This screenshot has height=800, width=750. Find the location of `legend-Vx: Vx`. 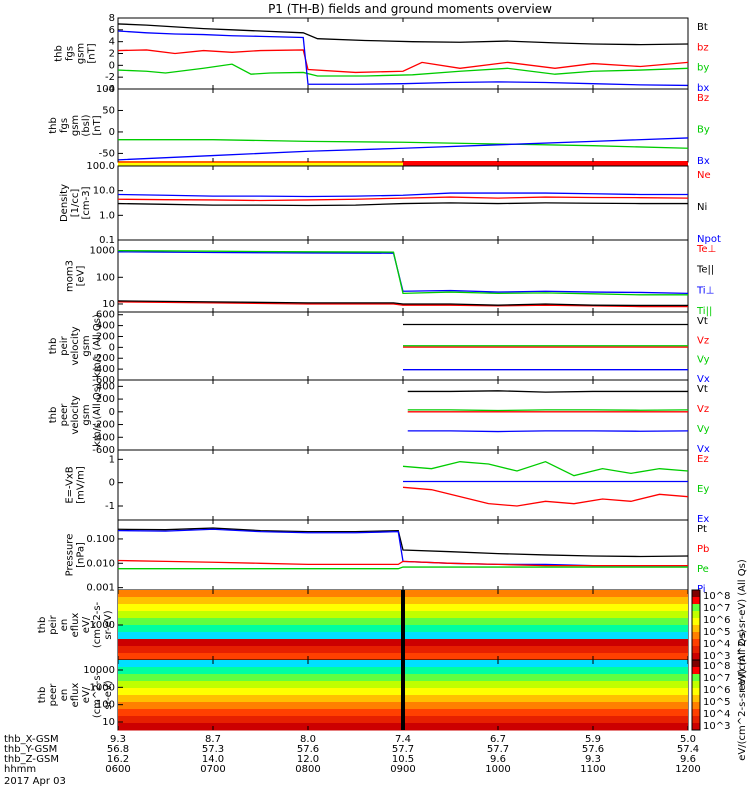

legend-Vx: Vx is located at coordinates (703, 379).